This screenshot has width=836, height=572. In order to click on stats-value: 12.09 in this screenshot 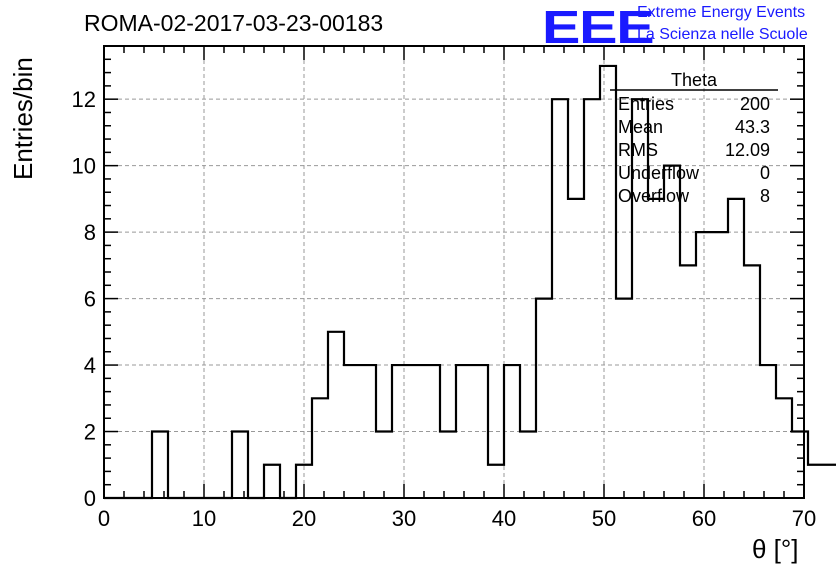, I will do `click(747, 150)`.